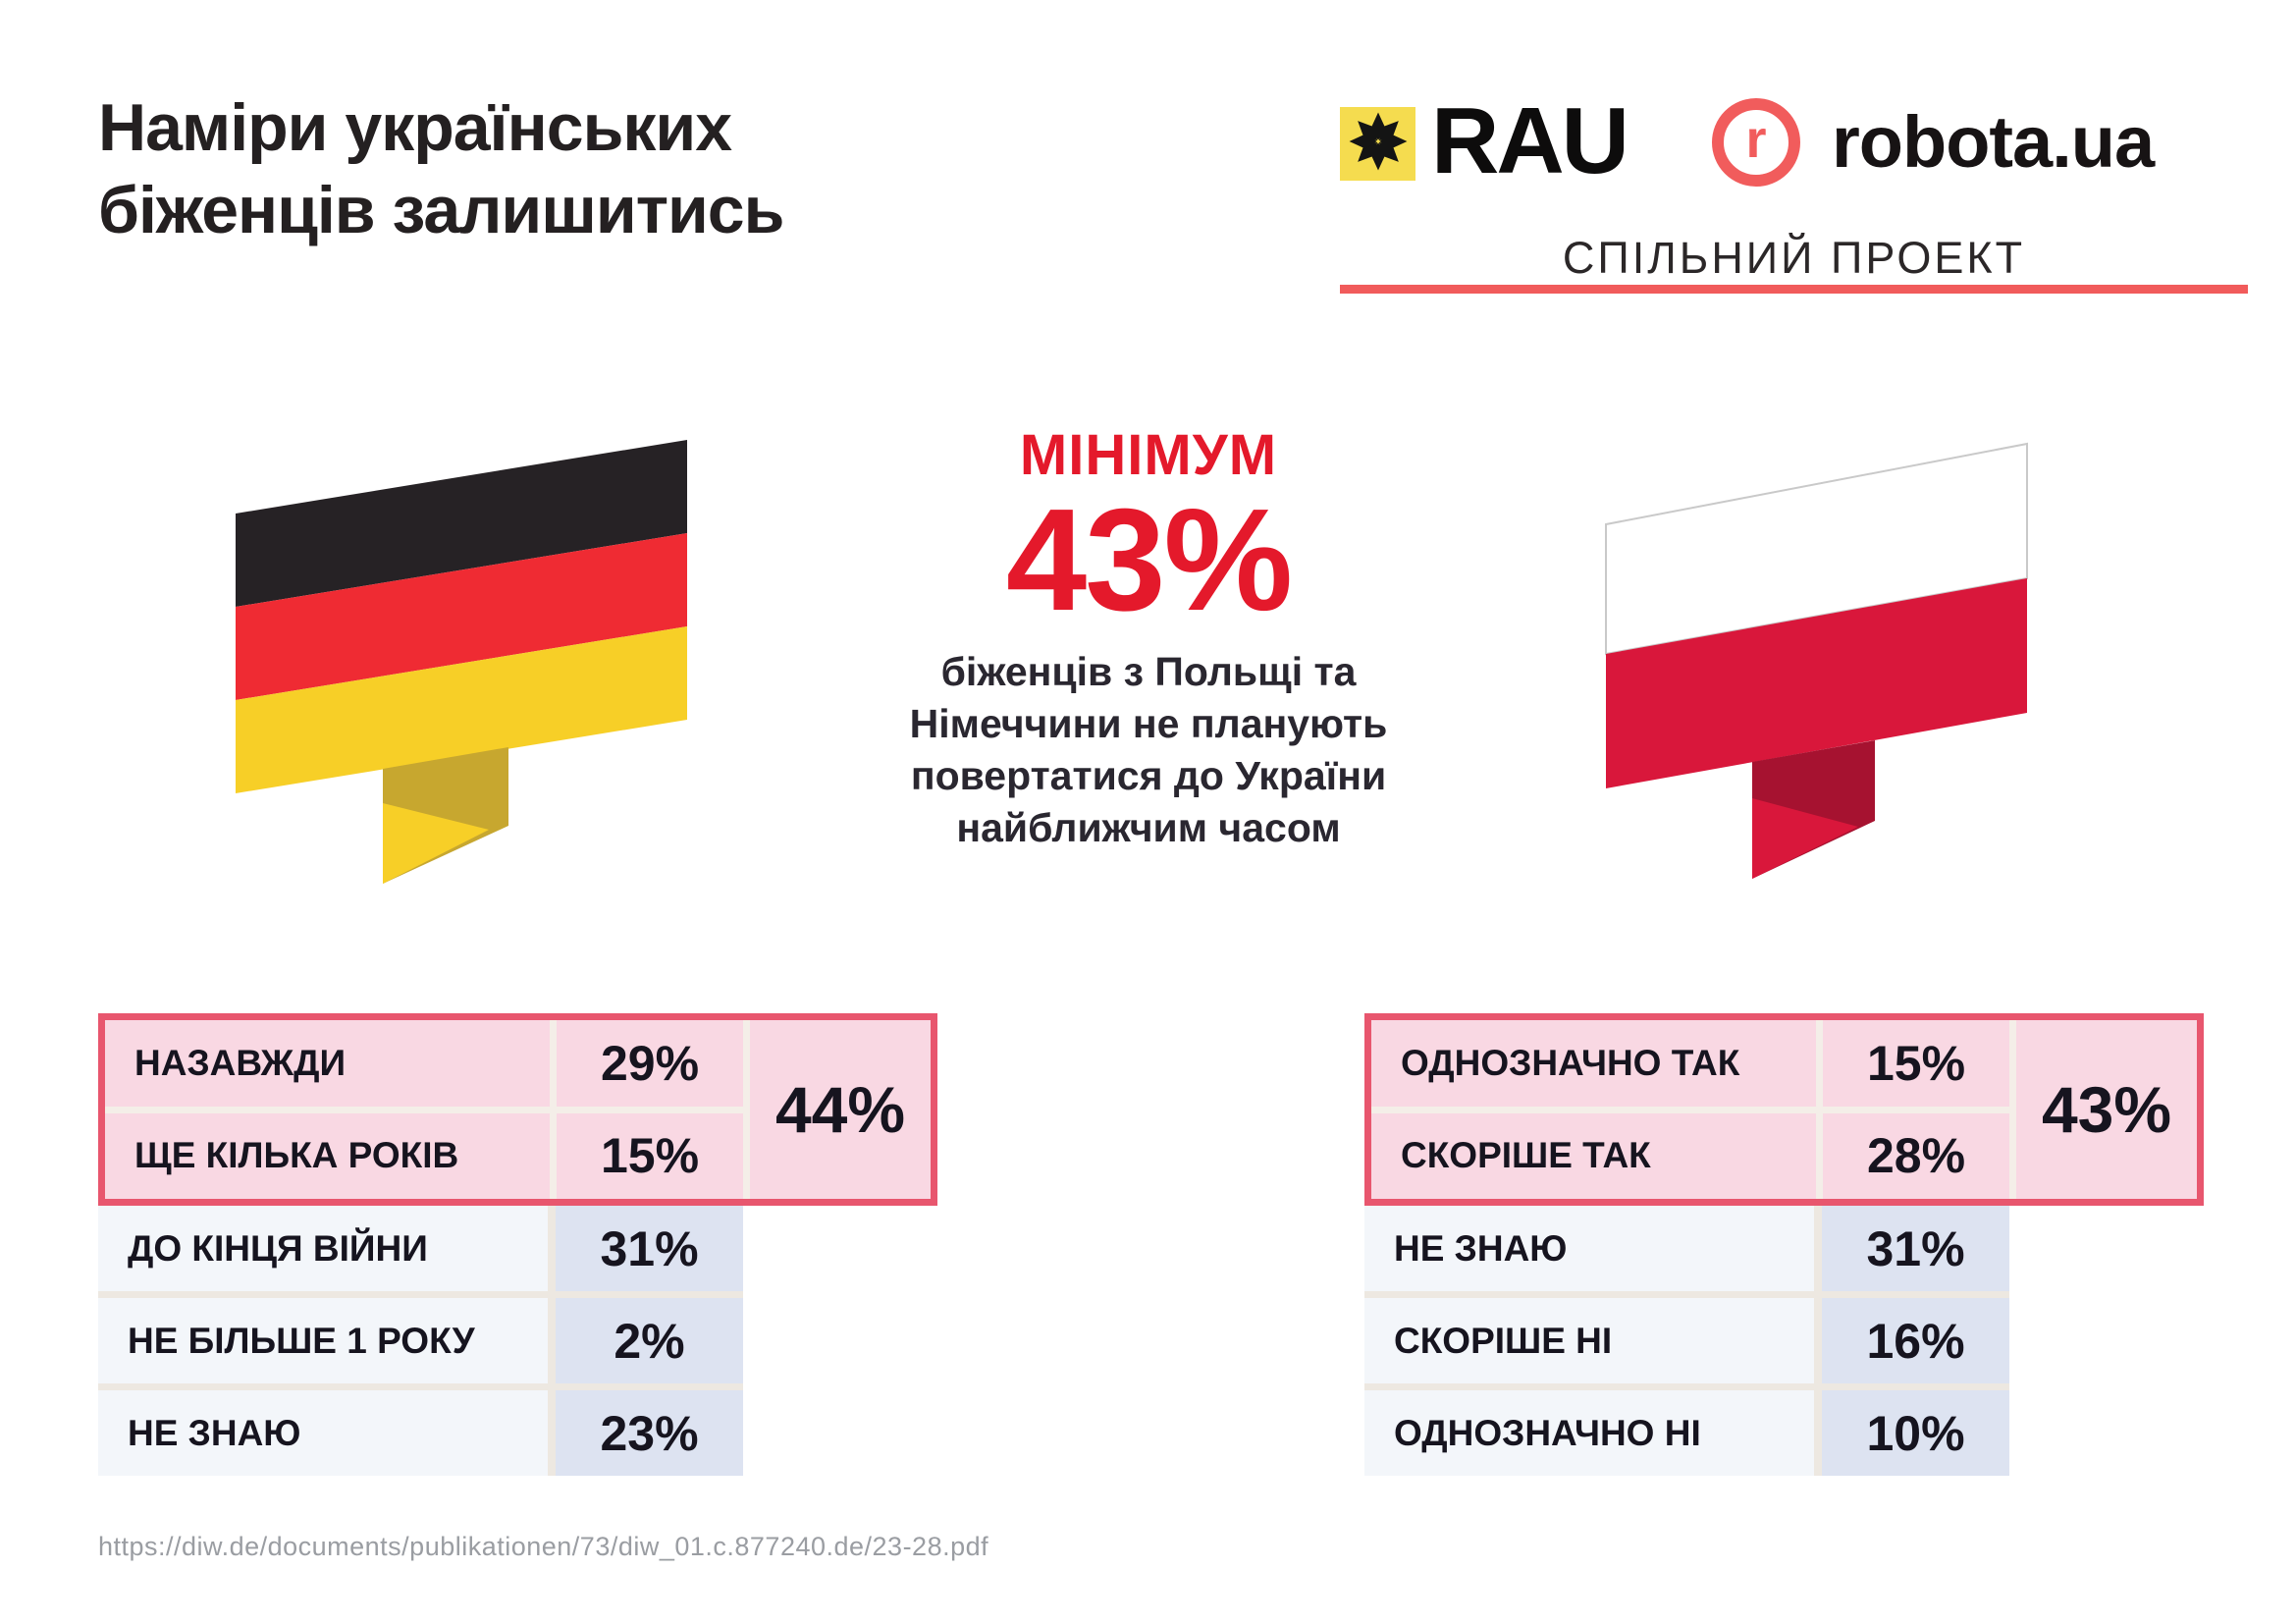 Image resolution: width=2296 pixels, height=1624 pixels. What do you see at coordinates (649, 1433) in the screenshot?
I see `table-row-value: 23%` at bounding box center [649, 1433].